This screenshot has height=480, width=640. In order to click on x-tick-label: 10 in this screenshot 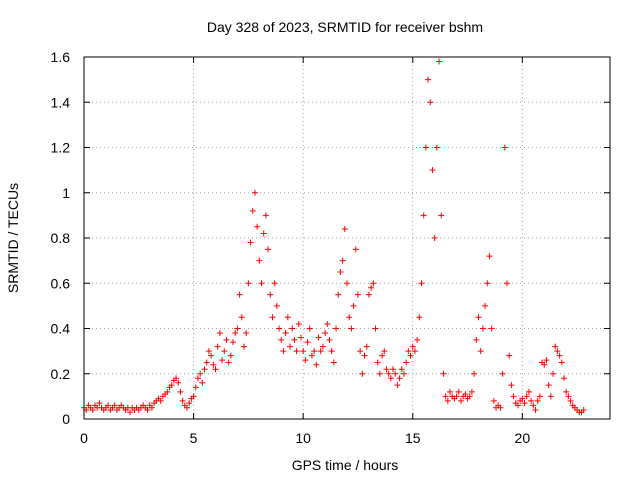, I will do `click(303, 438)`.